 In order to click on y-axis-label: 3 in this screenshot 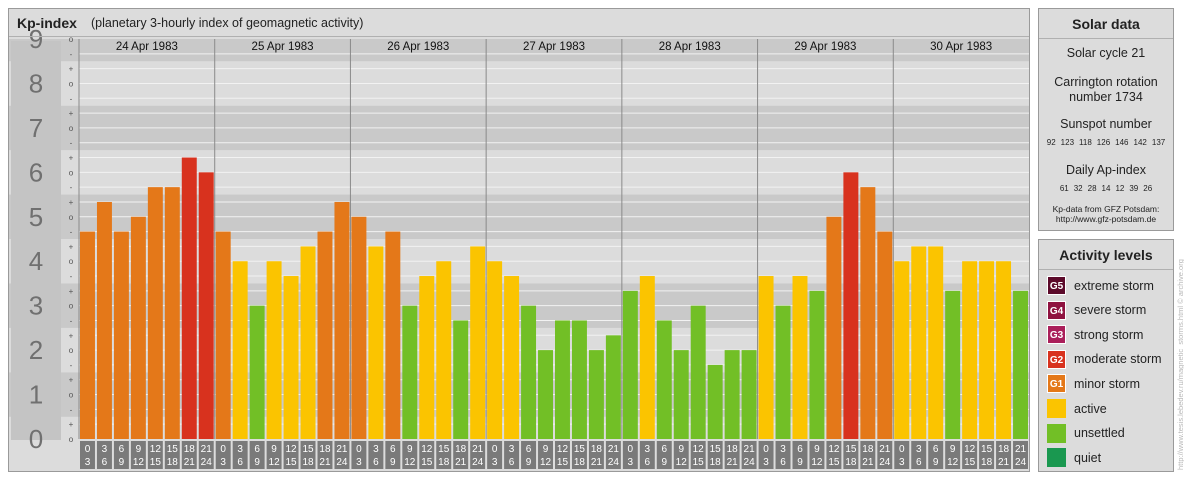, I will do `click(36, 306)`.